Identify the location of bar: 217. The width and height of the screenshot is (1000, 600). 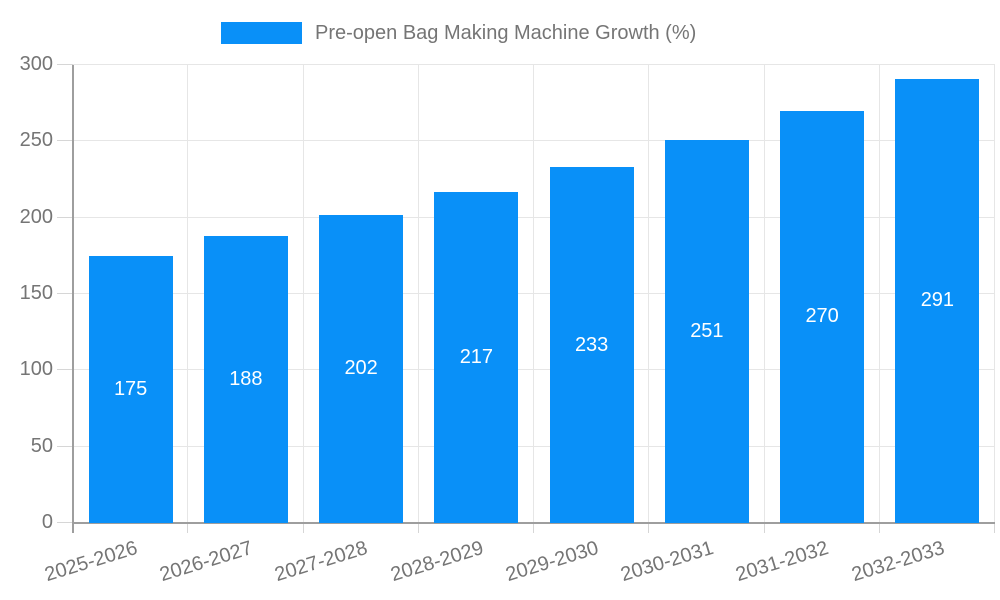
(476, 357).